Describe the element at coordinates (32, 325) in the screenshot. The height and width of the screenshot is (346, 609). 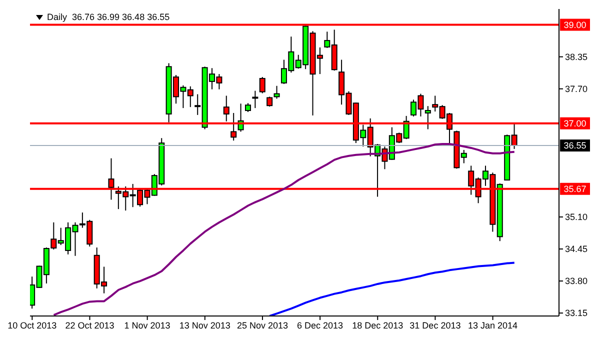
I see `x-tick-label: 10 Oct 2013` at that location.